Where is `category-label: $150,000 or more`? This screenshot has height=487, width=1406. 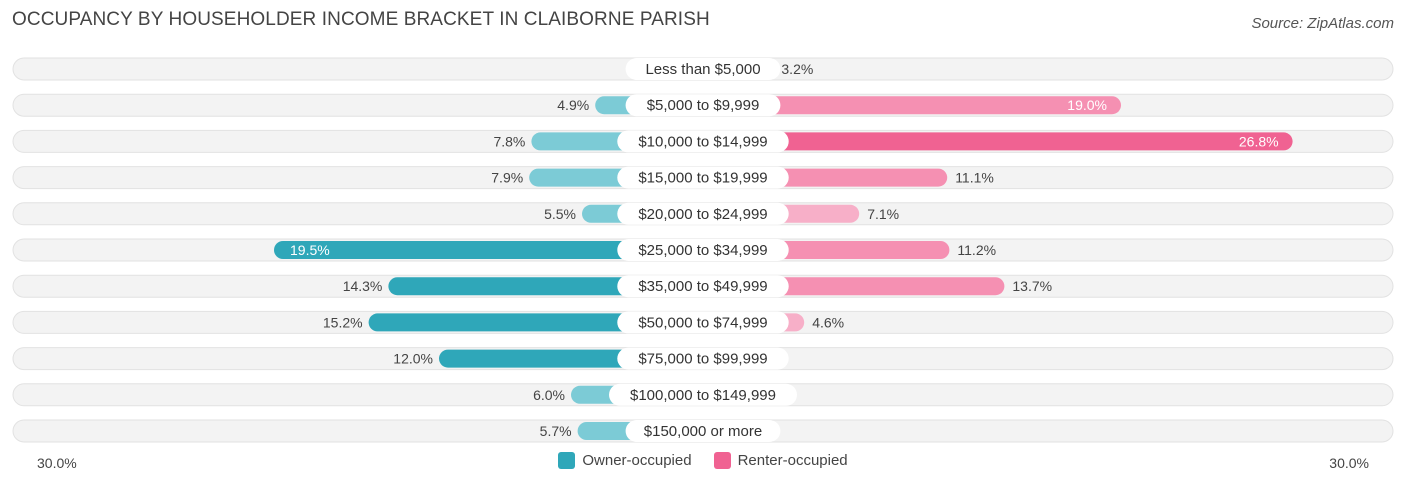
category-label: $150,000 or more is located at coordinates (703, 431).